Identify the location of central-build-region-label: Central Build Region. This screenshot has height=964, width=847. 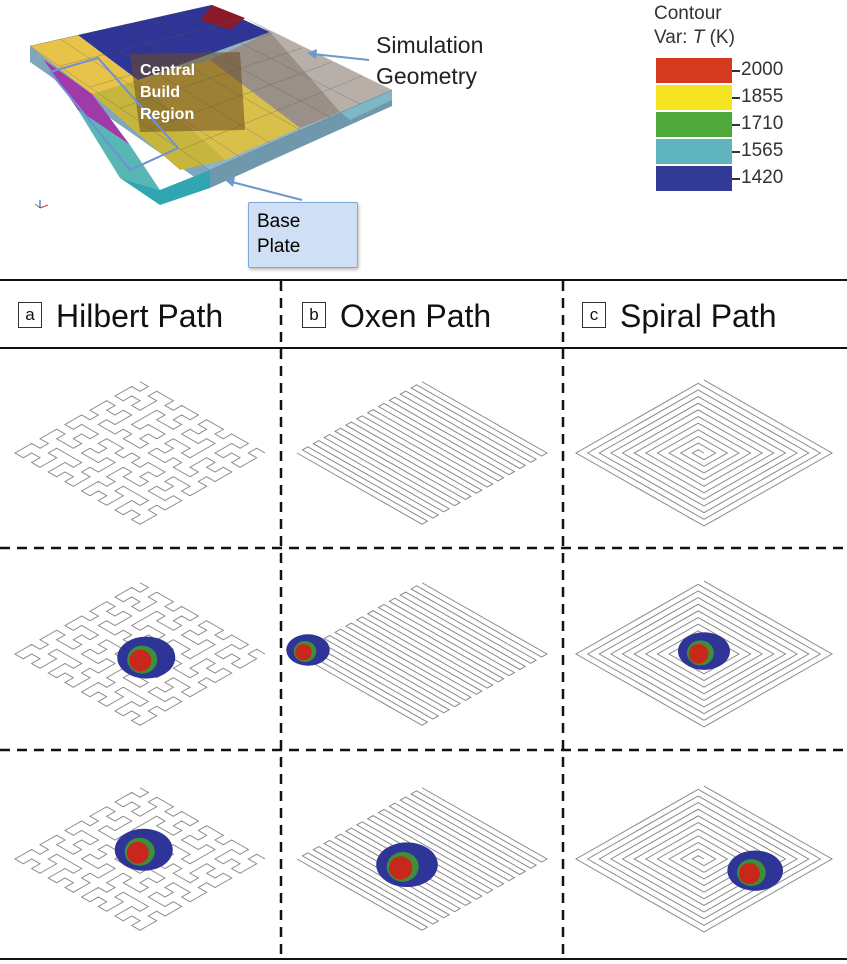
(168, 92).